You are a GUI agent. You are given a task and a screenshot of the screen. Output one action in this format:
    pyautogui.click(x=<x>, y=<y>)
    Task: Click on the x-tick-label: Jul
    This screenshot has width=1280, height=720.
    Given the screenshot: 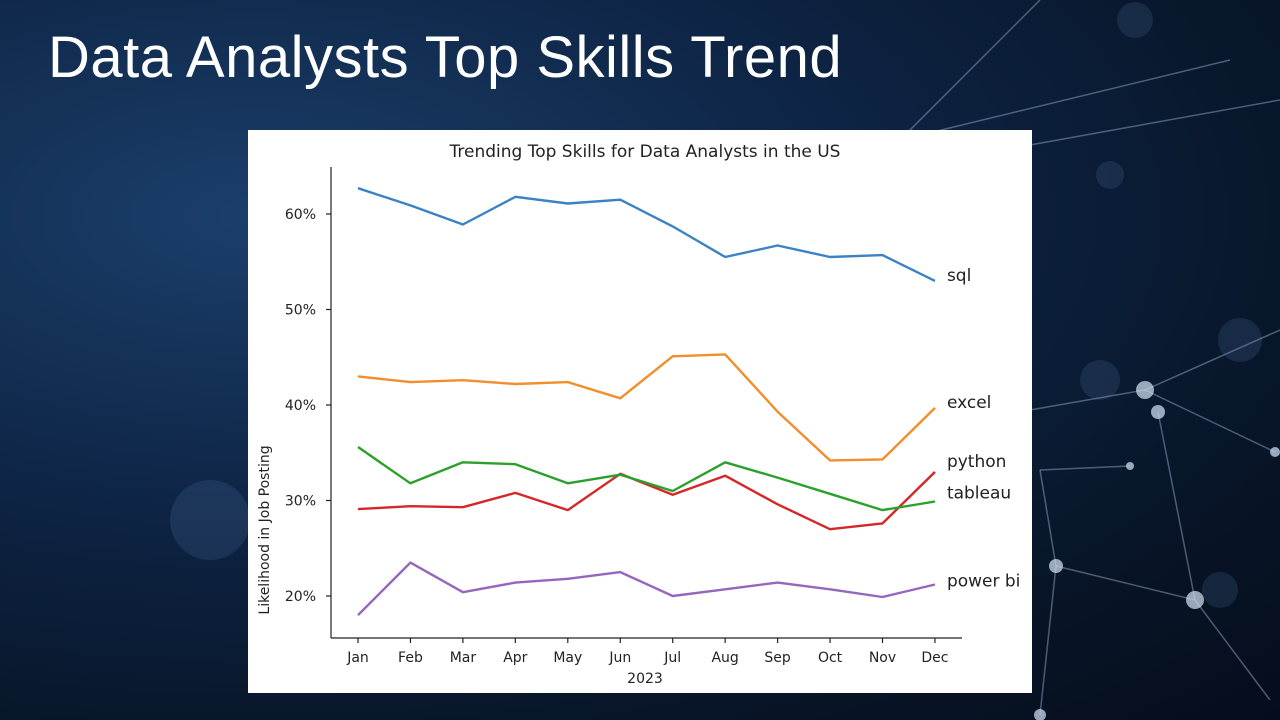 What is the action you would take?
    pyautogui.click(x=672, y=658)
    